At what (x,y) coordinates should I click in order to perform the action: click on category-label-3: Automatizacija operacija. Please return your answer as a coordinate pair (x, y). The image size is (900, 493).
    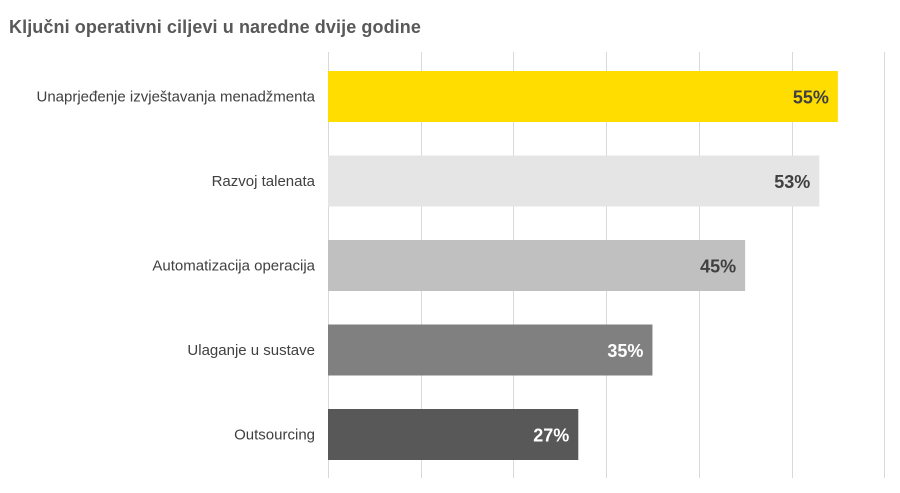
    Looking at the image, I should click on (233, 266).